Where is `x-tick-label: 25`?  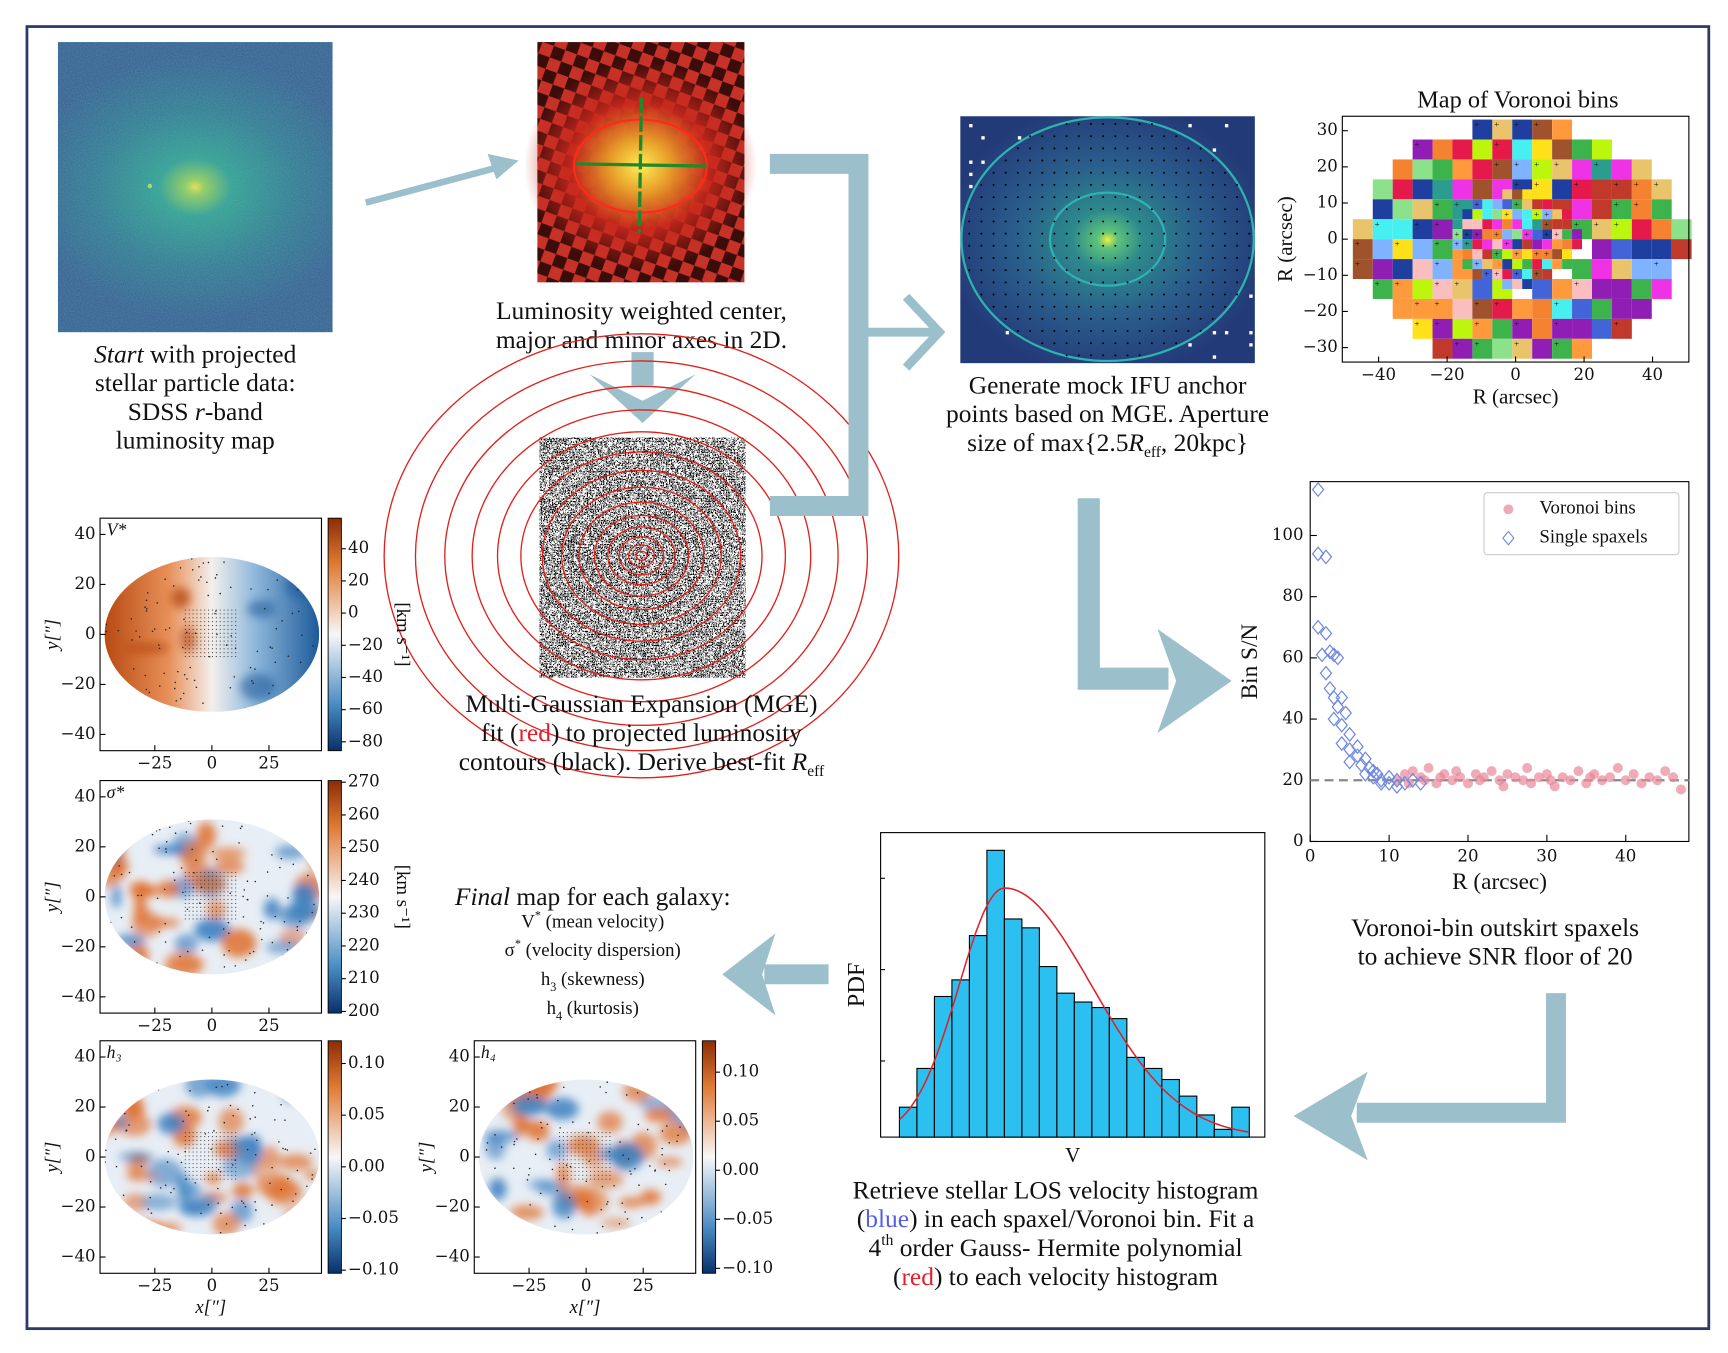
x-tick-label: 25 is located at coordinates (268, 1025).